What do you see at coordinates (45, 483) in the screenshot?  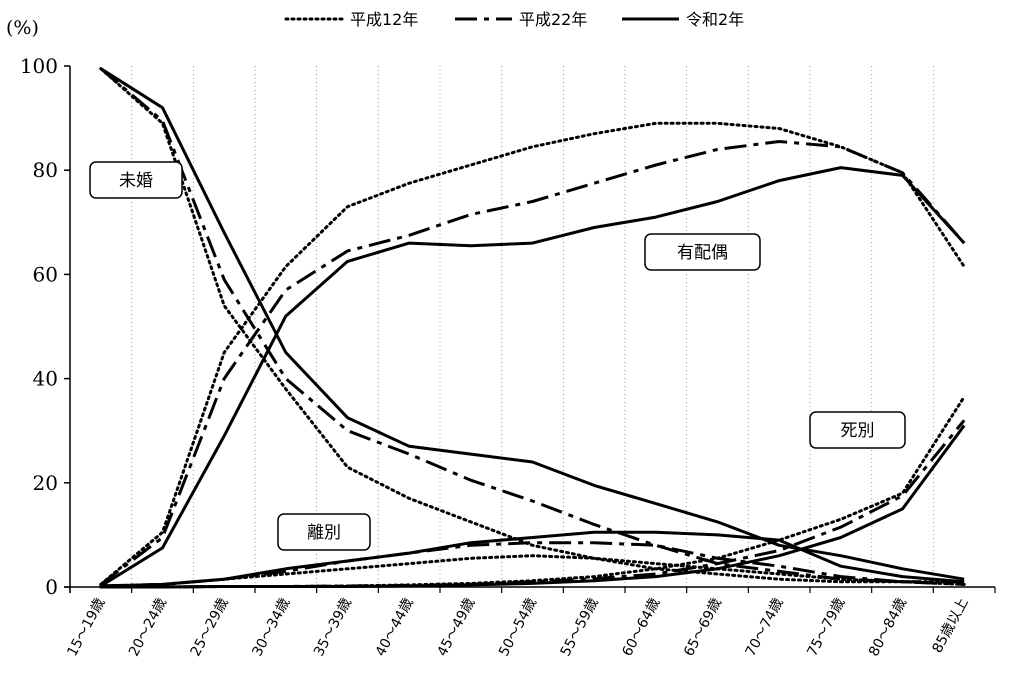 I see `y-tick-label: 20` at bounding box center [45, 483].